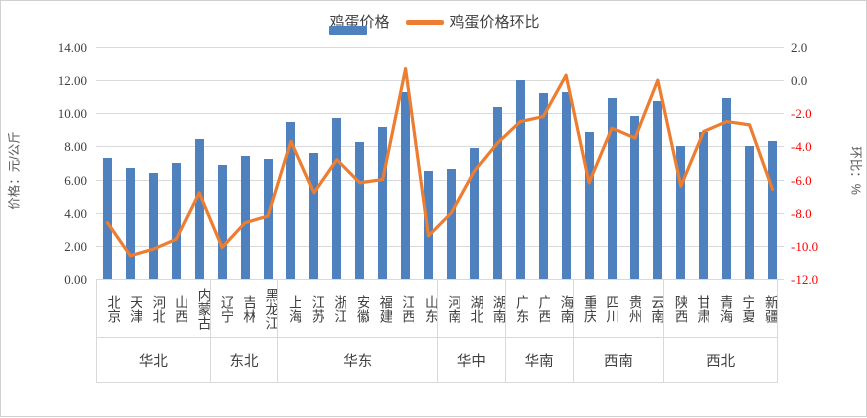  What do you see at coordinates (157, 309) in the screenshot?
I see `province-label: 河北` at bounding box center [157, 309].